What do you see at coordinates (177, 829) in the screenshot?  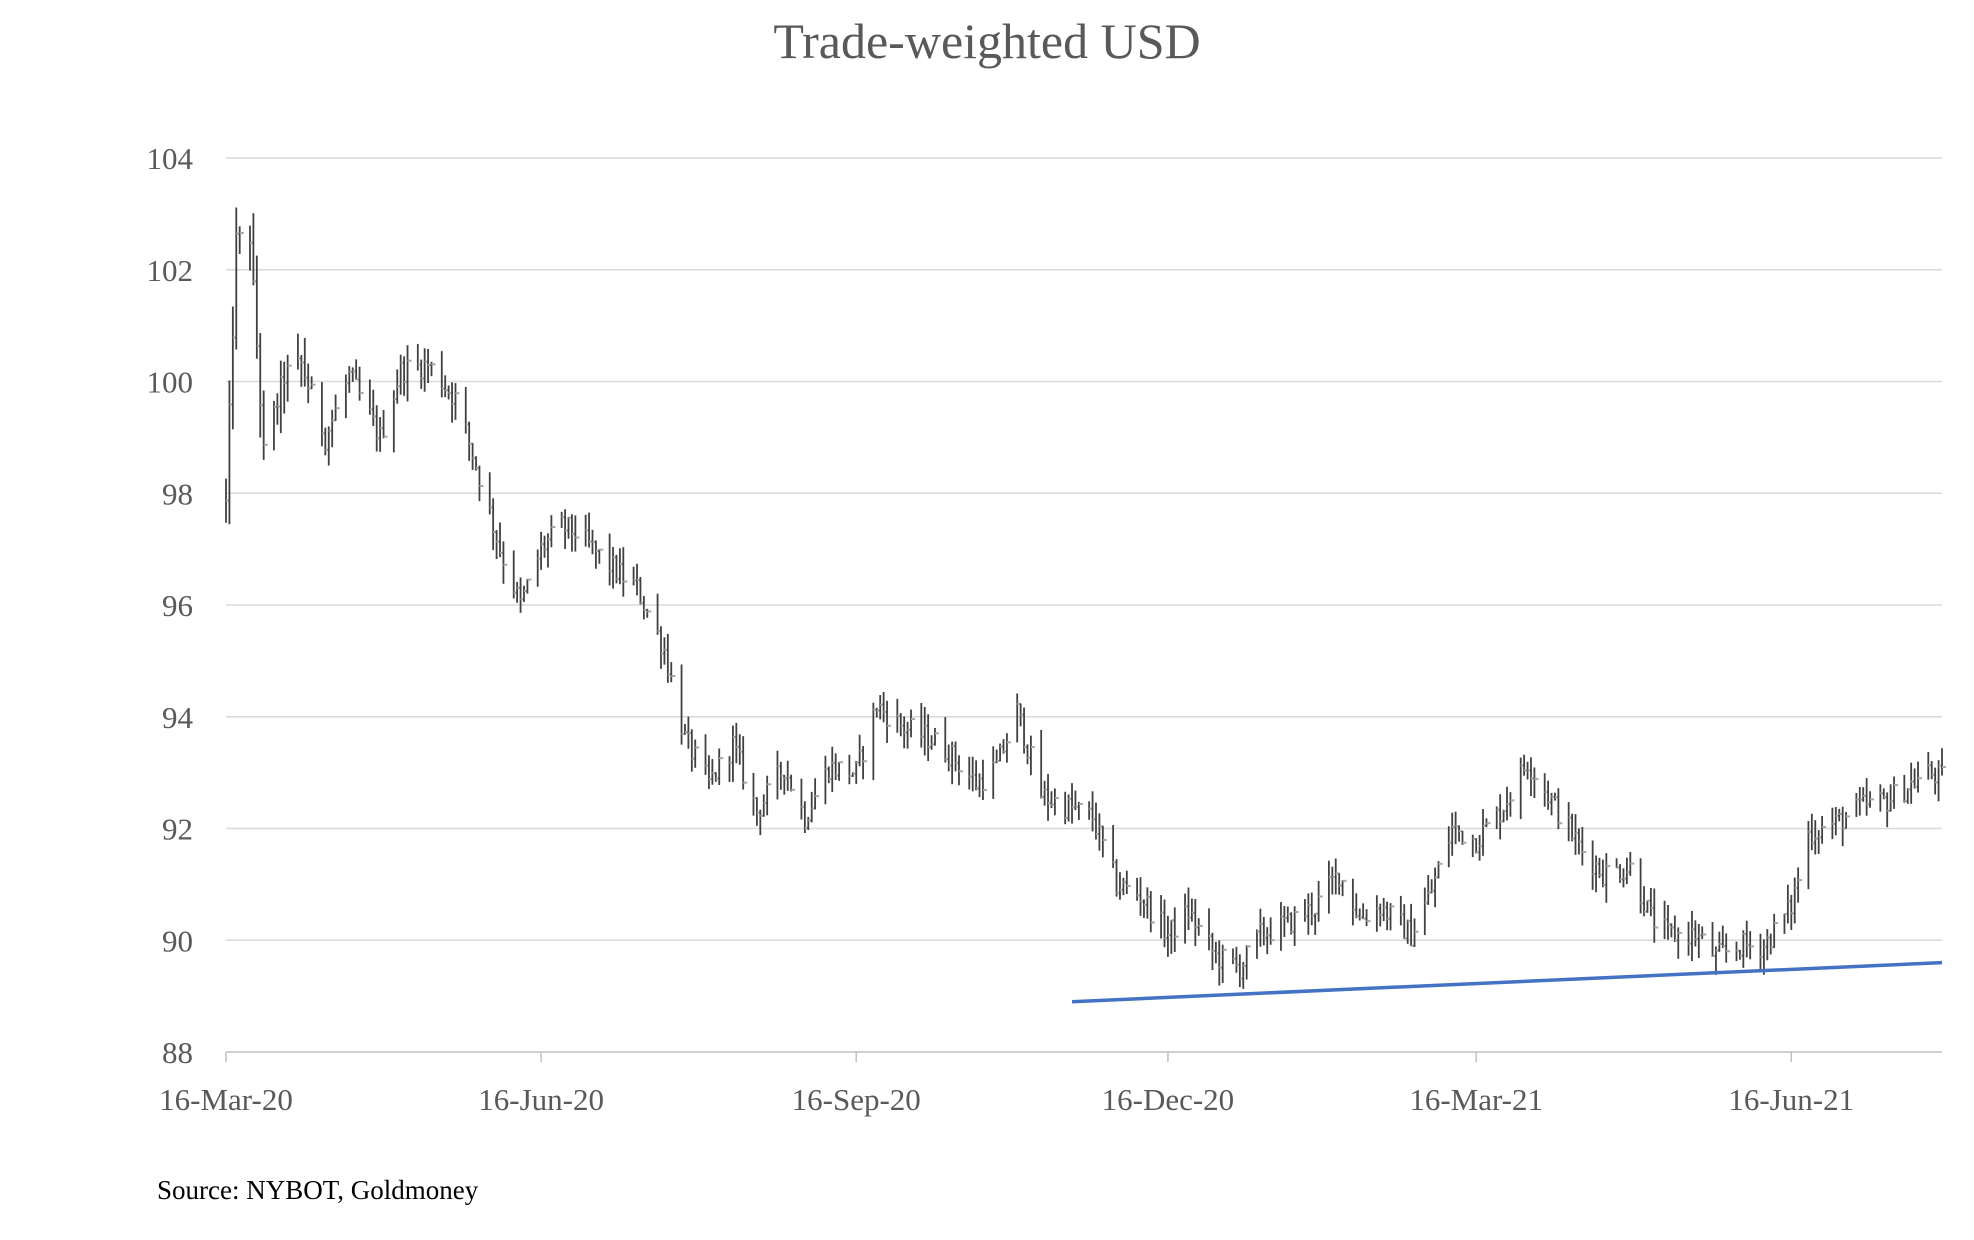 I see `y-tick-label: 92` at bounding box center [177, 829].